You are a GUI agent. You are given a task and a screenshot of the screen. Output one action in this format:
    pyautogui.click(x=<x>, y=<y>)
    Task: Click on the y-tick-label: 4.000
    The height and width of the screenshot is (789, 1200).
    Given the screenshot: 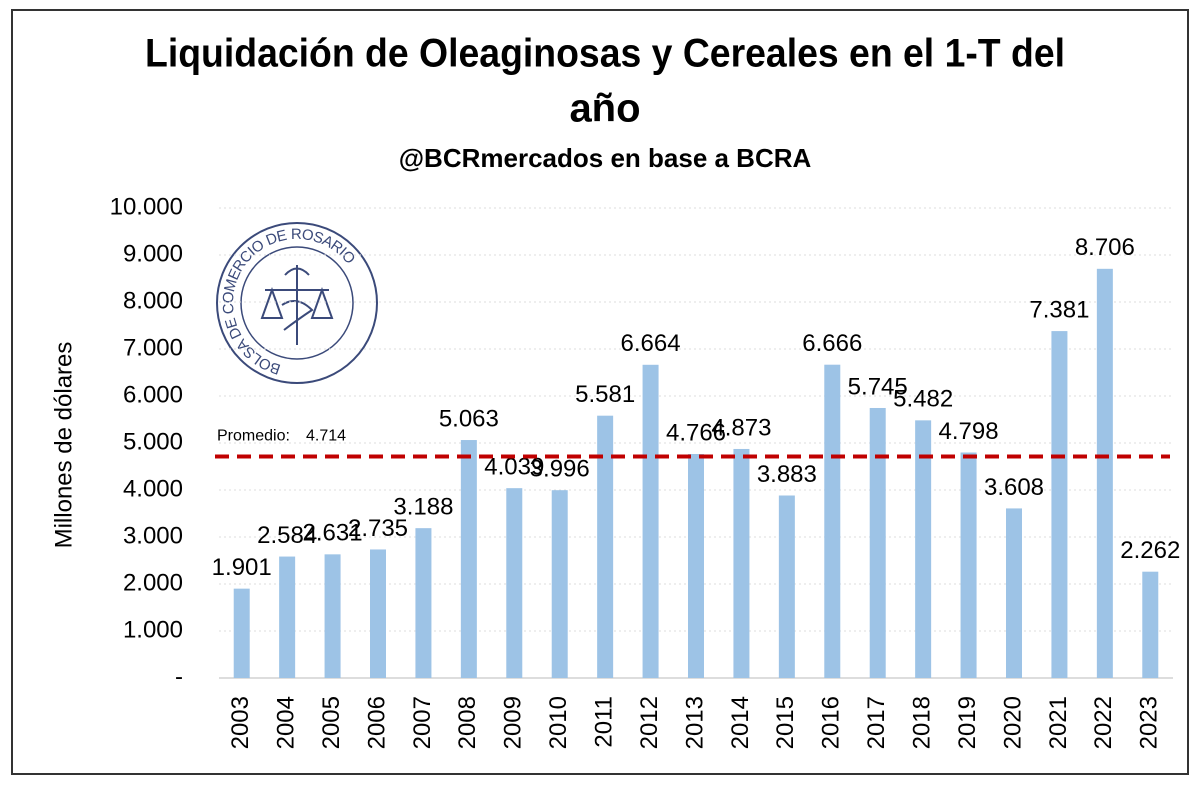 What is the action you would take?
    pyautogui.click(x=153, y=488)
    